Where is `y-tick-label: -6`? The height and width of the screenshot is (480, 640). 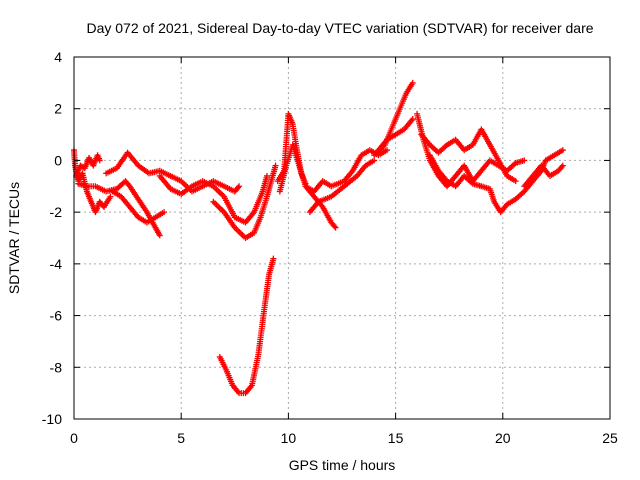 y-tick-label: -6 is located at coordinates (56, 316).